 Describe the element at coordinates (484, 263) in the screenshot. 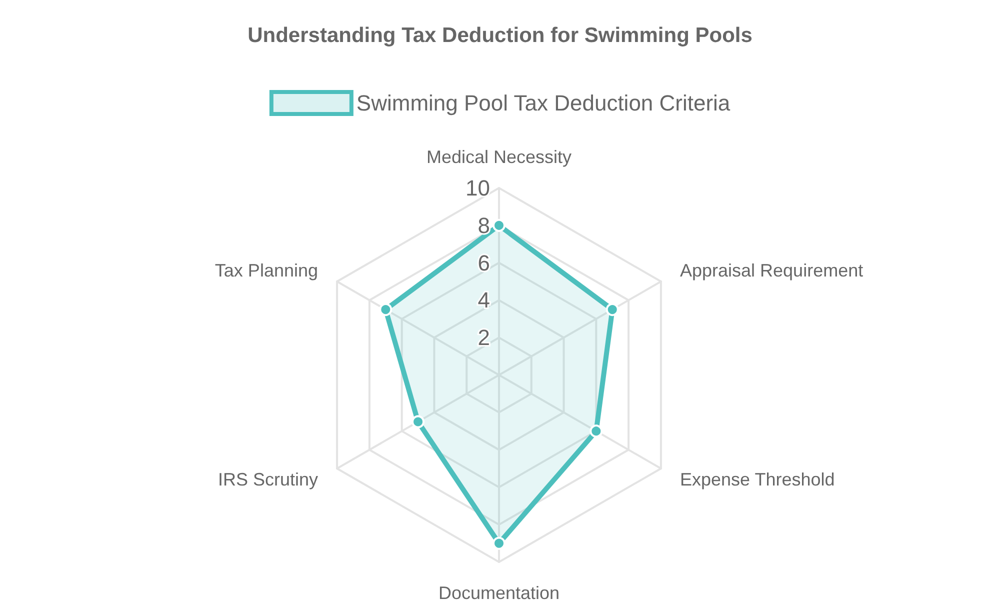

I see `y-tick-label: 6` at that location.